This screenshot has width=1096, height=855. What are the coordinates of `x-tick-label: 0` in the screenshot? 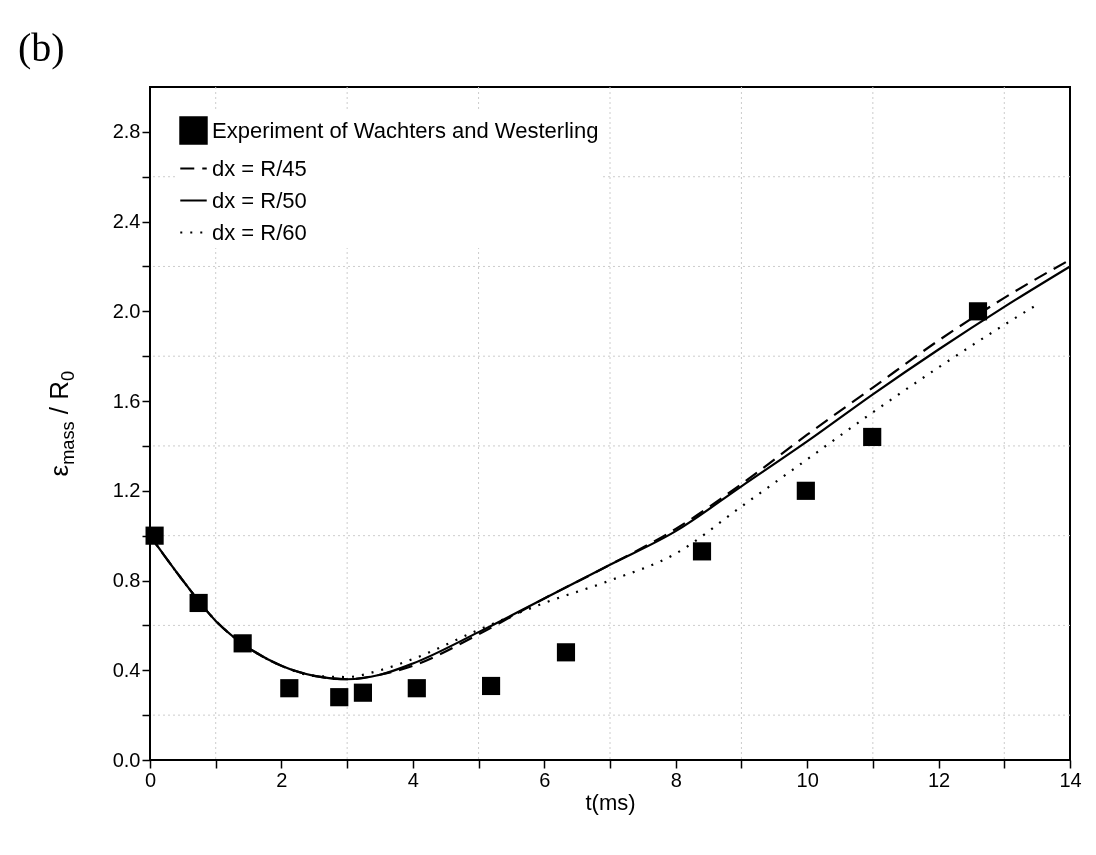 It's located at (150, 779).